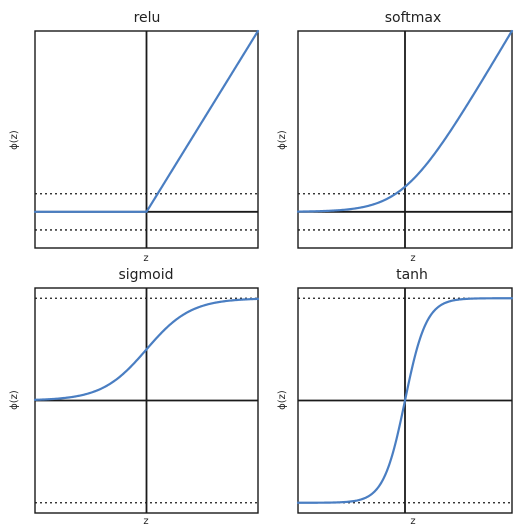 The height and width of the screenshot is (525, 516). Describe the element at coordinates (145, 258) in the screenshot. I see `relu-x-axis-label: z` at that location.